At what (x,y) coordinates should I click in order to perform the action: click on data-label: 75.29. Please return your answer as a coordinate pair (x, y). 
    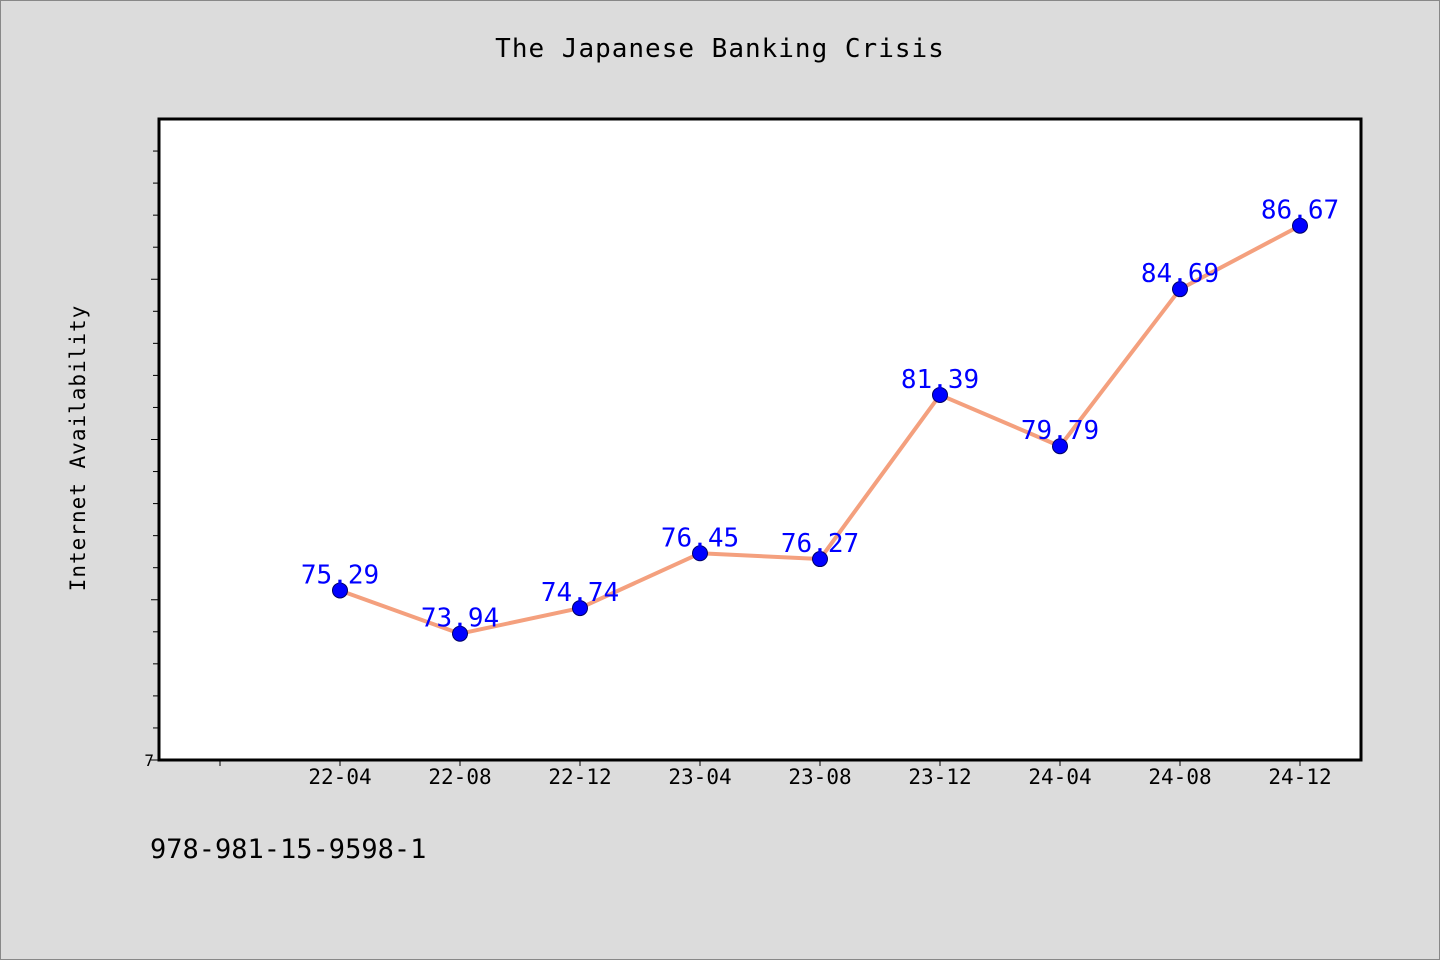
    Looking at the image, I should click on (340, 575).